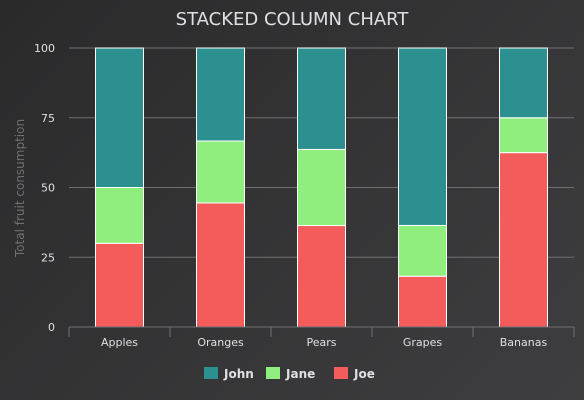  What do you see at coordinates (523, 83) in the screenshot?
I see `bar-bananas-john` at bounding box center [523, 83].